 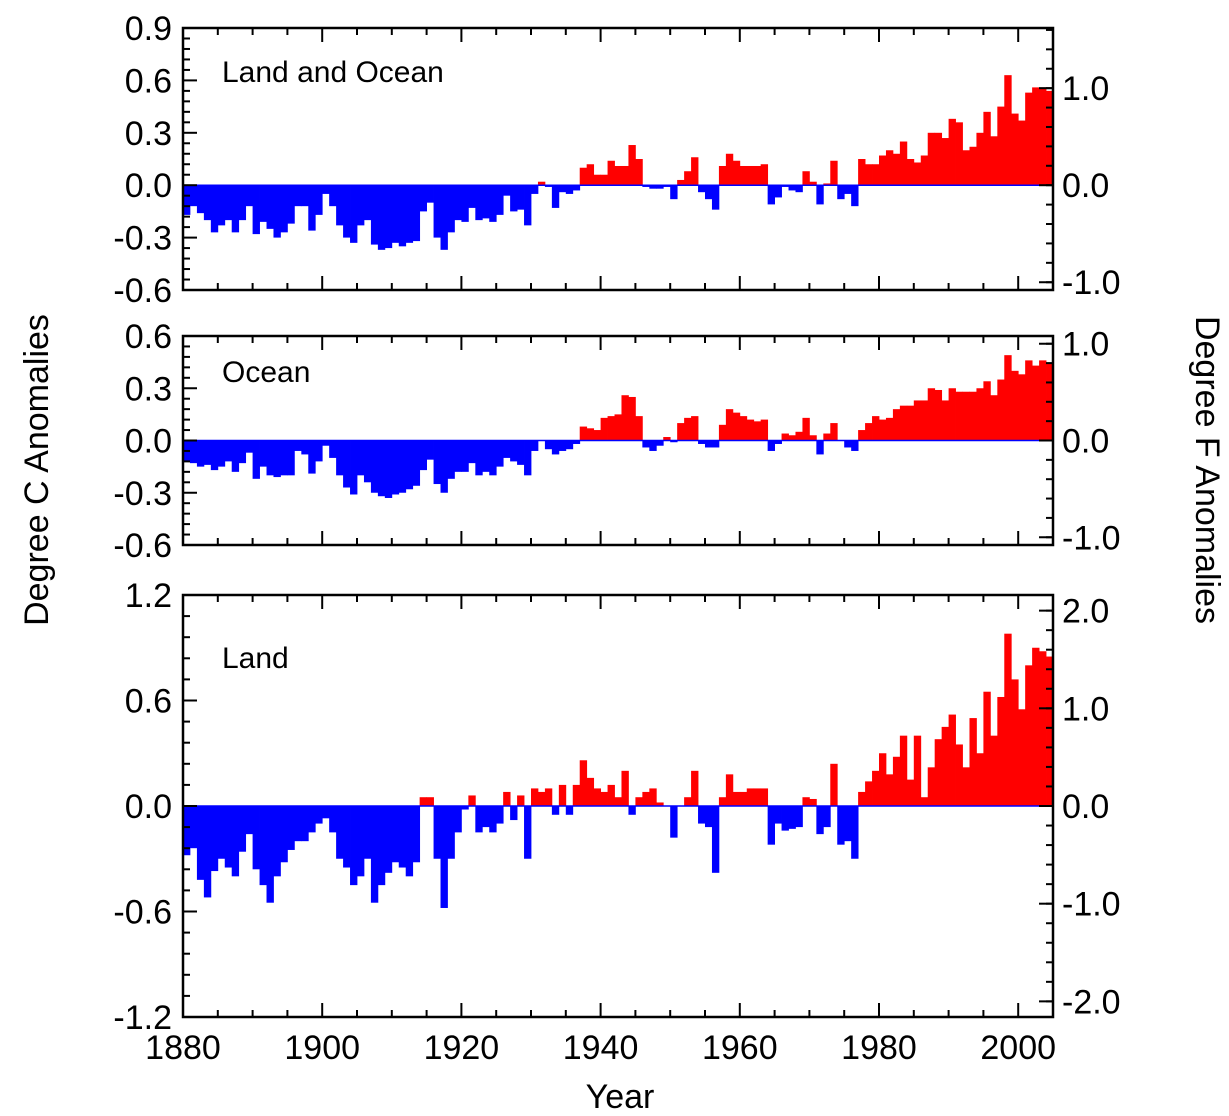 I want to click on bar-1916, so click(x=437, y=462).